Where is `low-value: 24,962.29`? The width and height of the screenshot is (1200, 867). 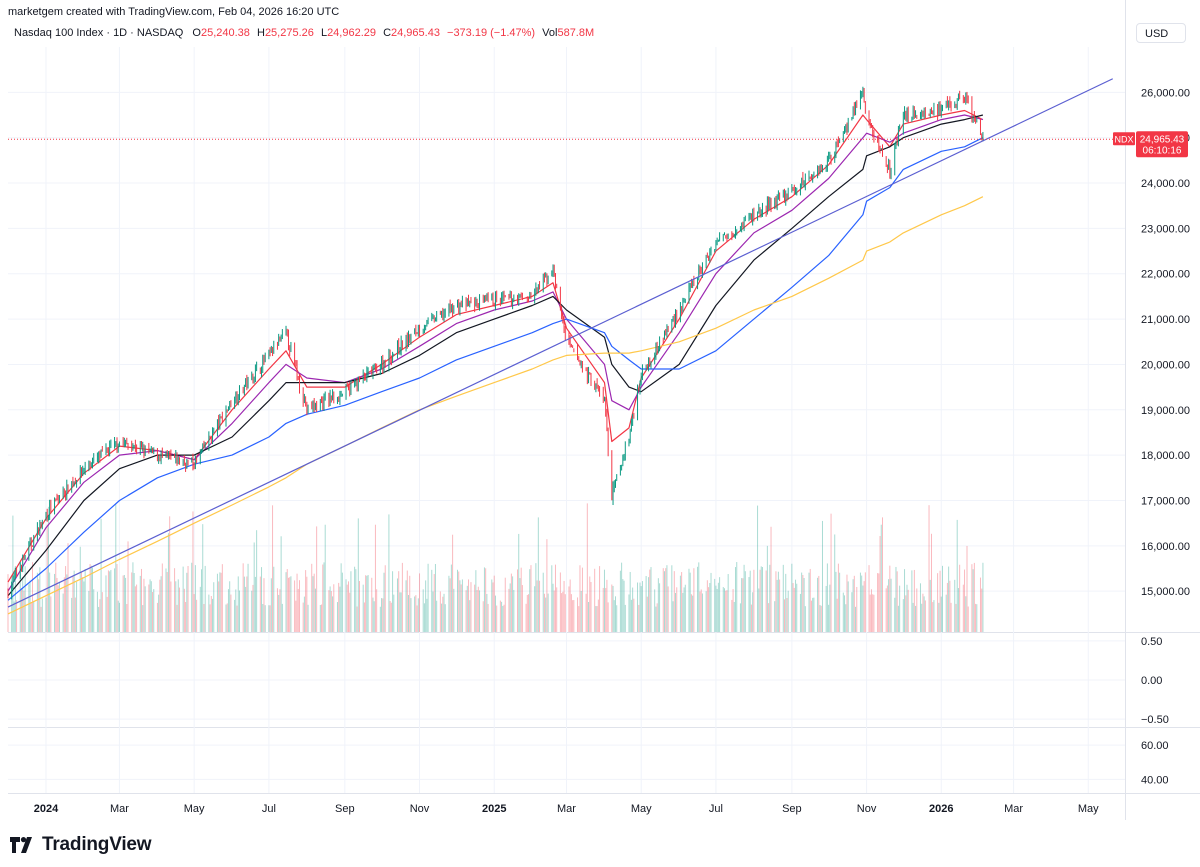 low-value: 24,962.29 is located at coordinates (351, 33).